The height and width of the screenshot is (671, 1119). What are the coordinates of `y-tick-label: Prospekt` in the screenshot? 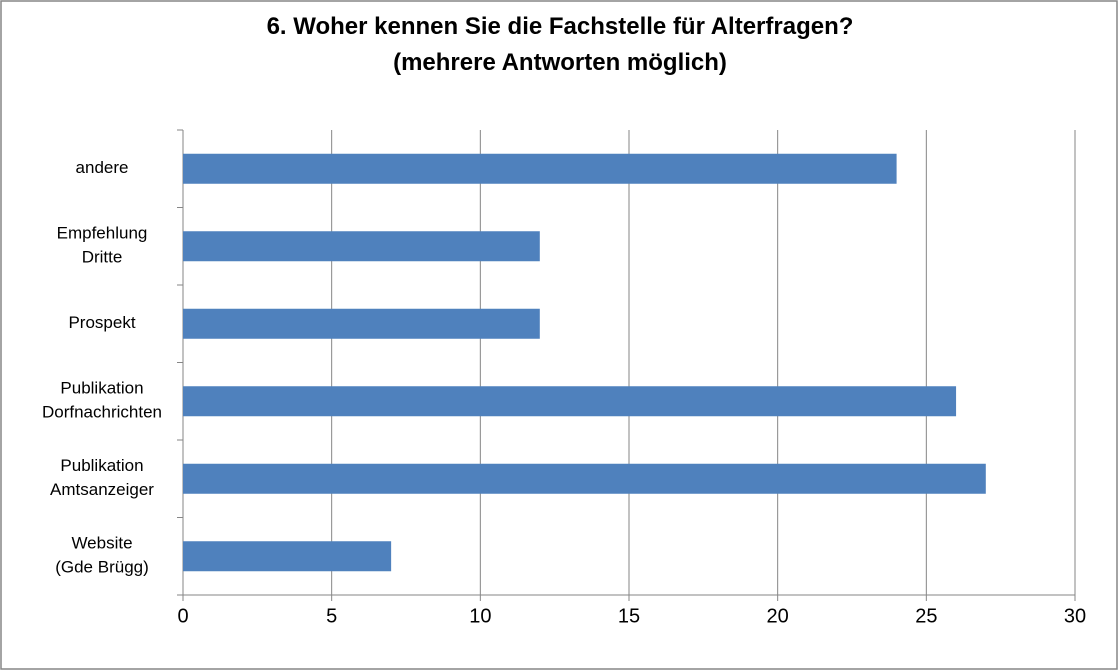 It's located at (101, 322).